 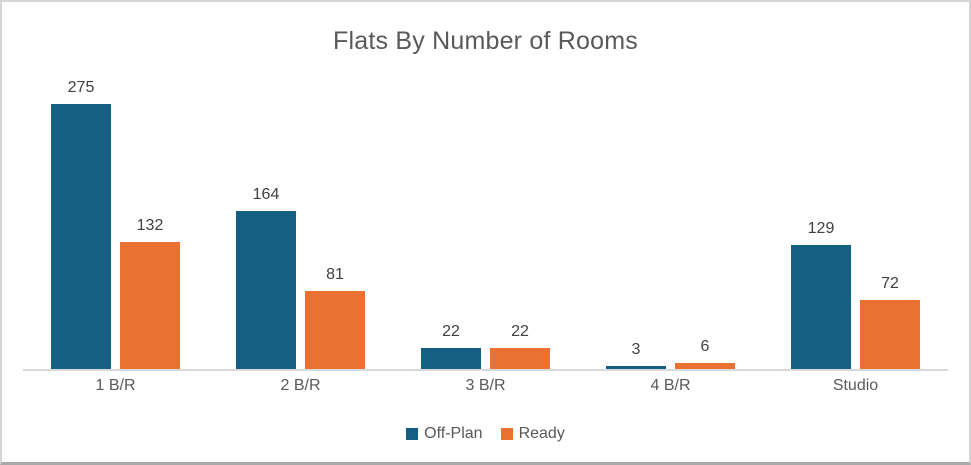 I want to click on bar-group-3-b-r: 22 22, so click(x=485, y=345).